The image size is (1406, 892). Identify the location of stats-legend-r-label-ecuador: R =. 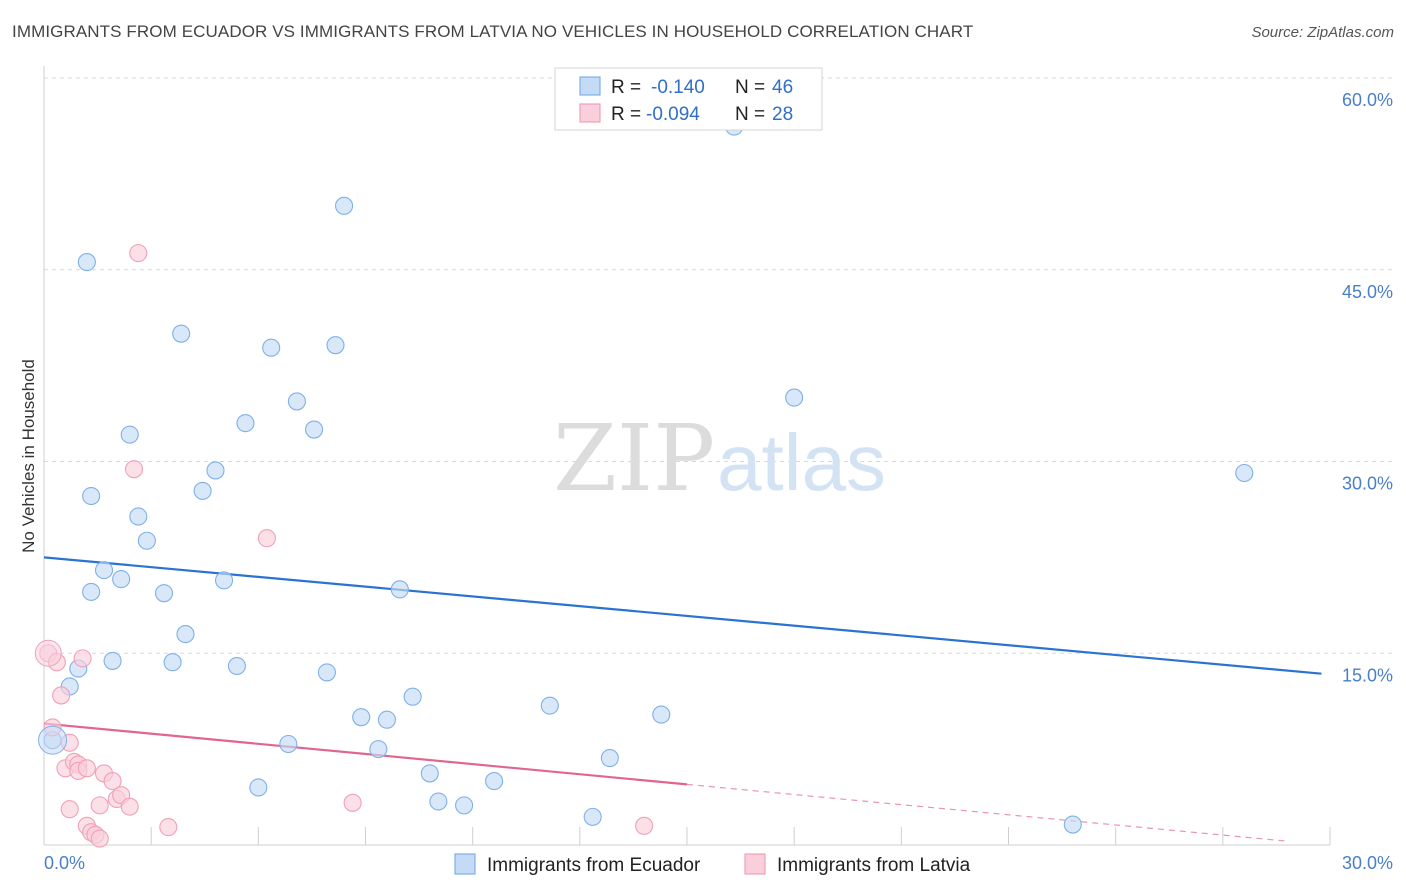
(626, 87).